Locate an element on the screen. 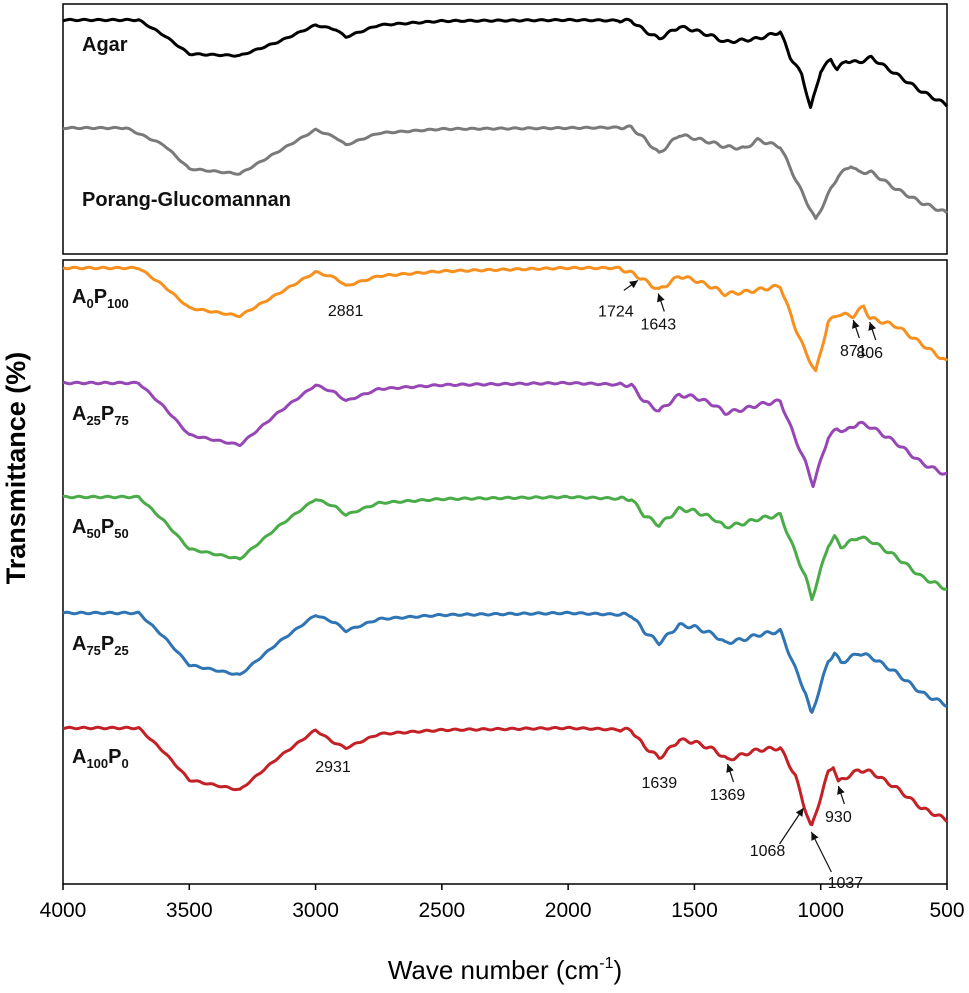  x-tick-label: 2500 is located at coordinates (441, 910).